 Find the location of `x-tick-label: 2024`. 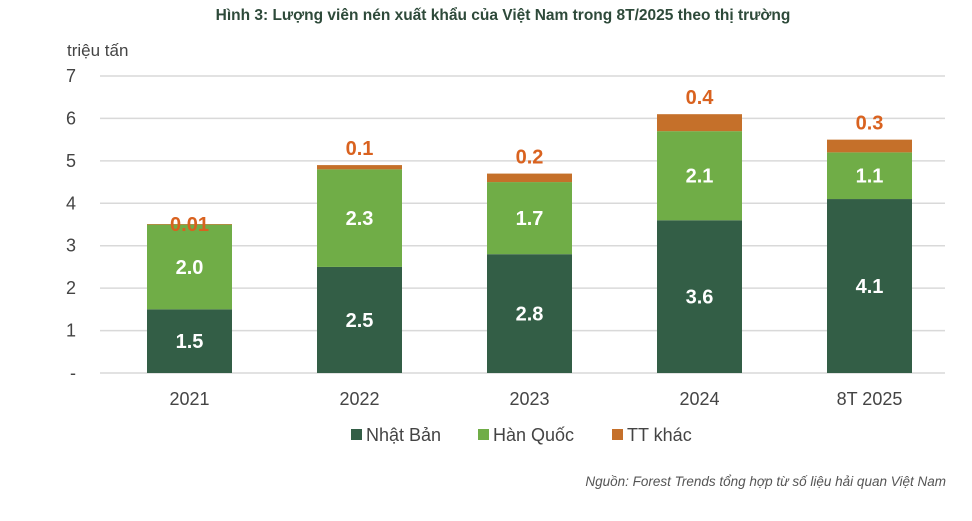

x-tick-label: 2024 is located at coordinates (699, 399).